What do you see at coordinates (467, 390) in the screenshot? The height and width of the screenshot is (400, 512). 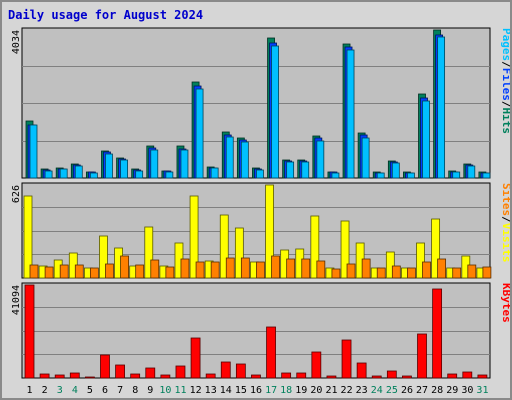 I see `x-tick-label: 30` at bounding box center [467, 390].